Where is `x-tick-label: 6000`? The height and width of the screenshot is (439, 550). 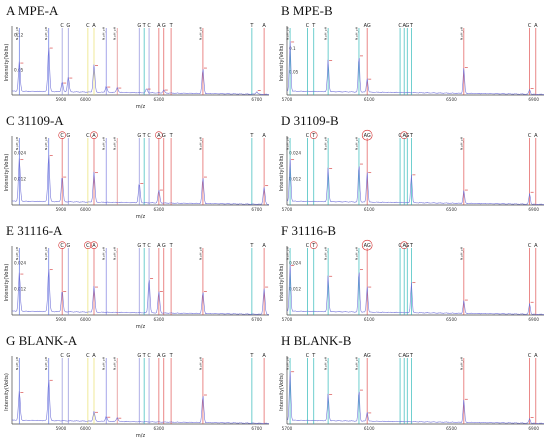 x-tick-label: 6000 is located at coordinates (85, 99).